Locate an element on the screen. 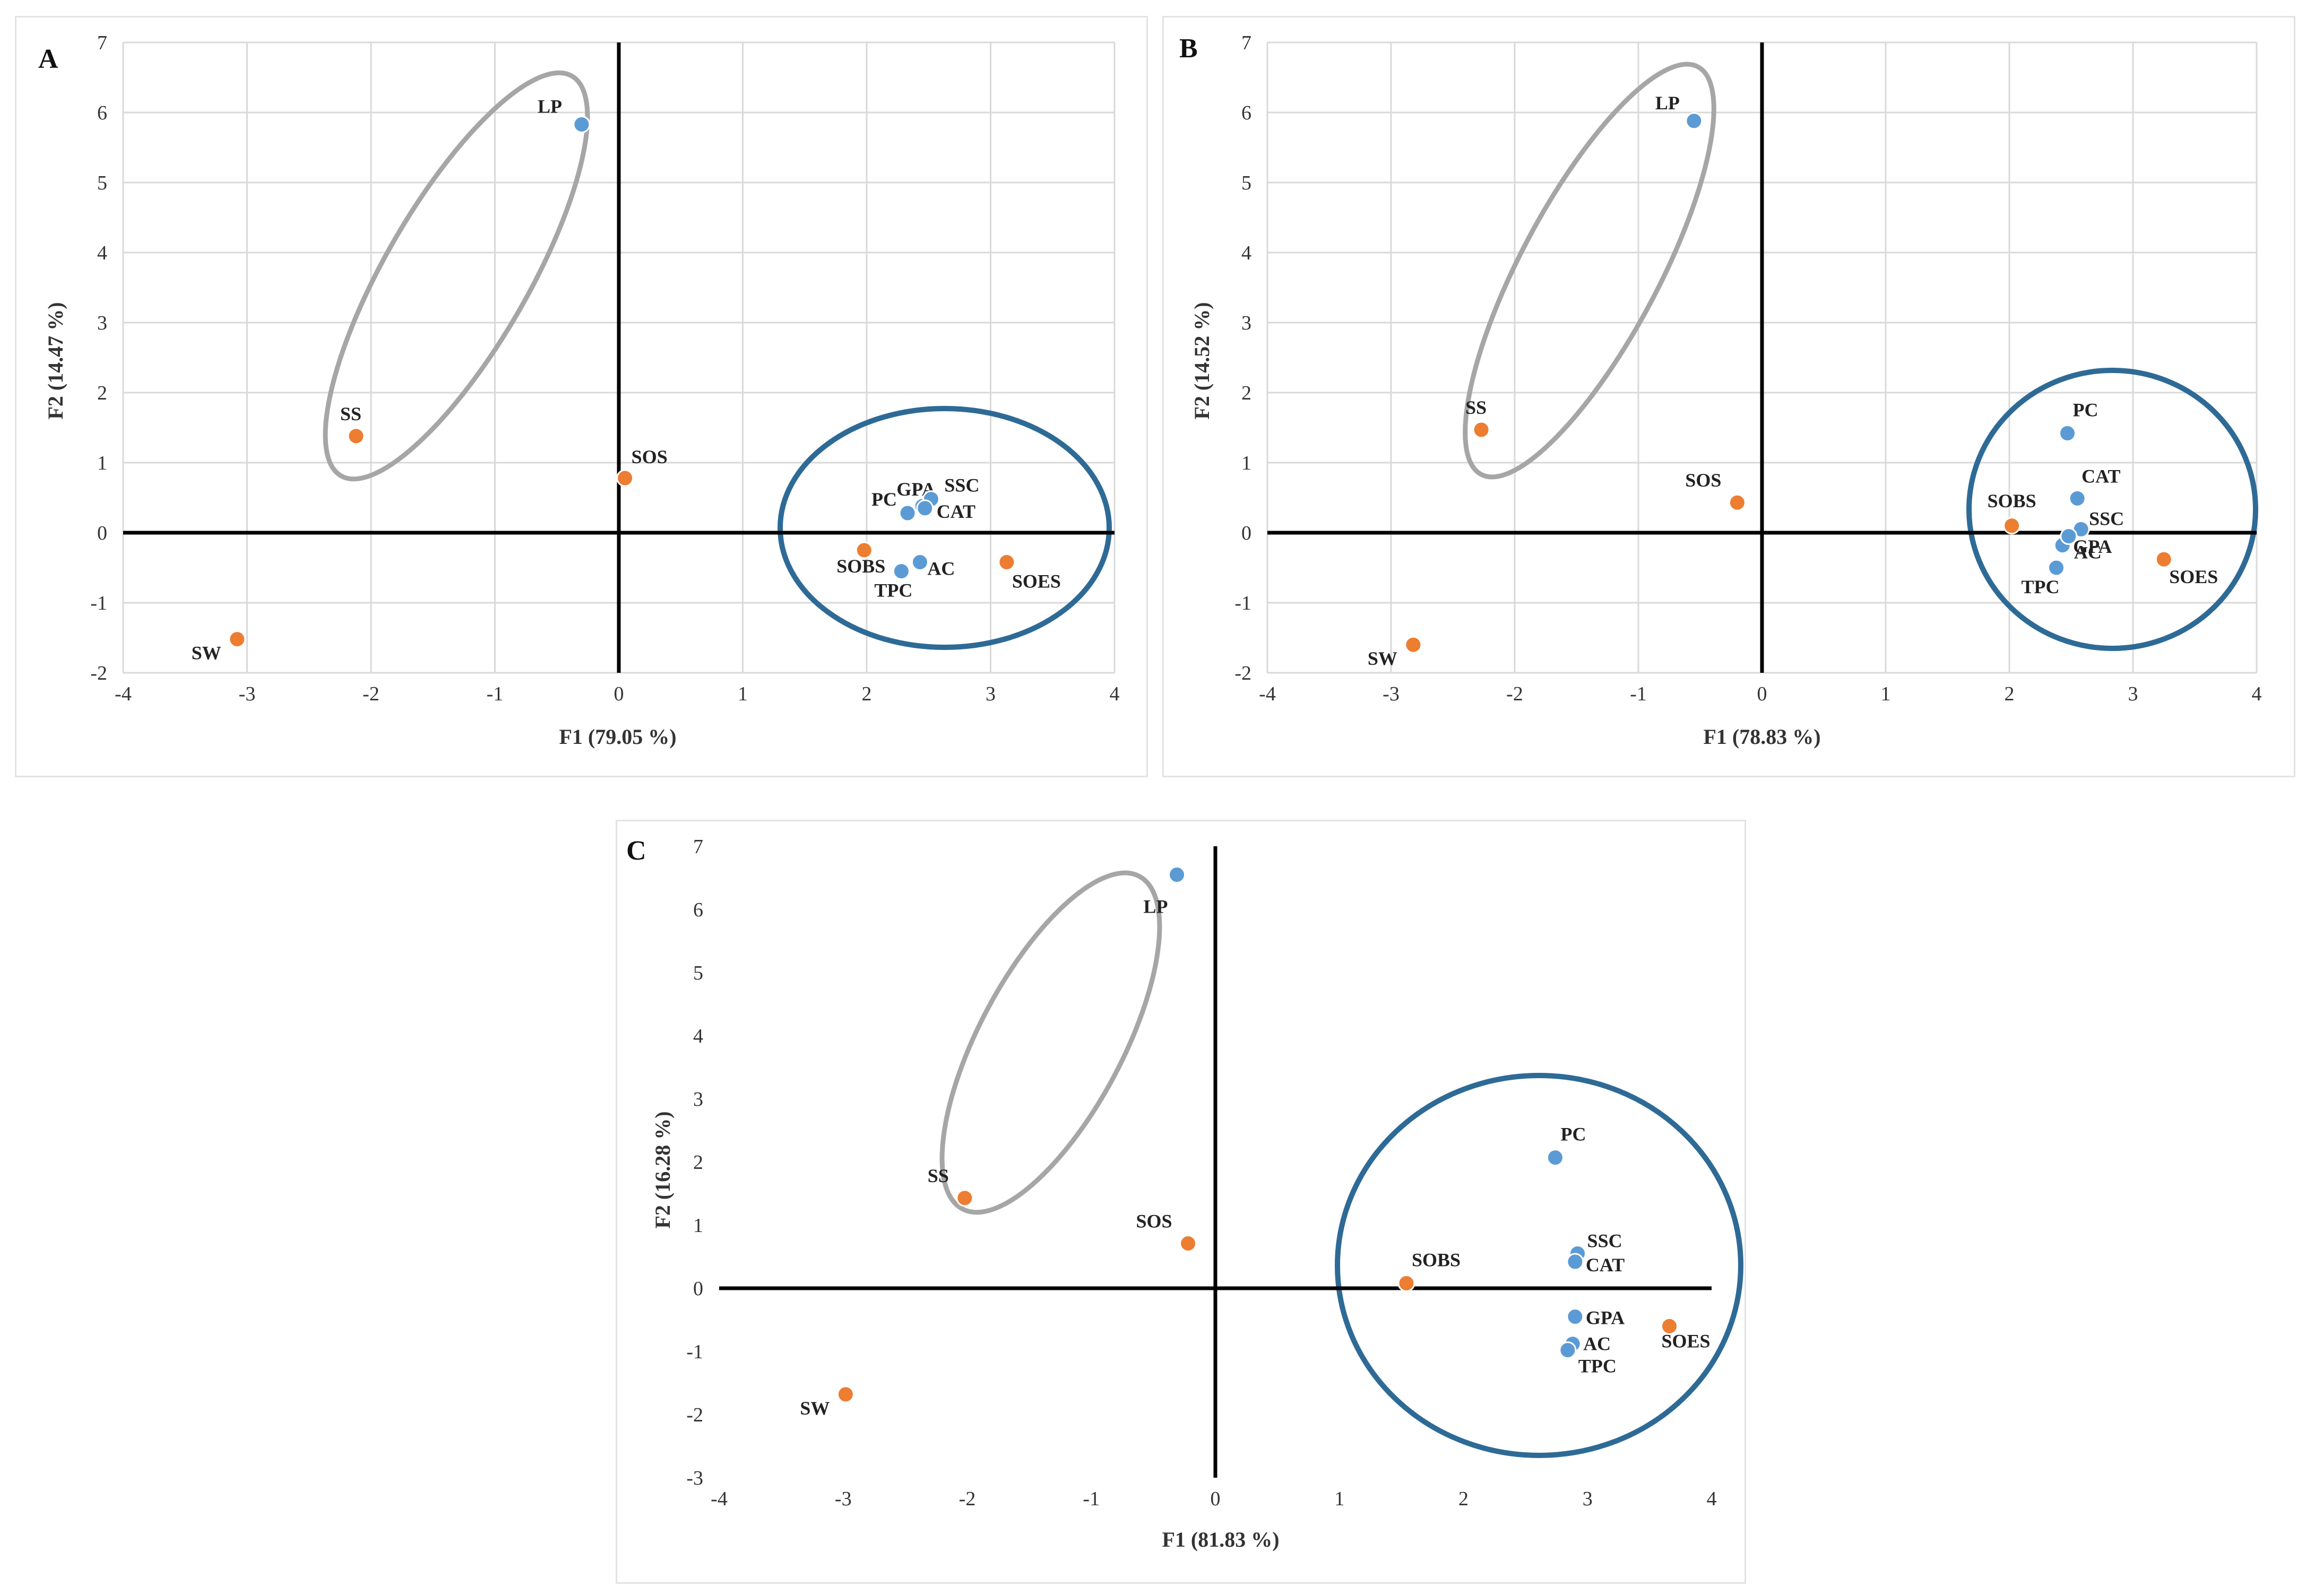 The height and width of the screenshot is (1596, 2306). panel-b-point-ac is located at coordinates (2069, 536).